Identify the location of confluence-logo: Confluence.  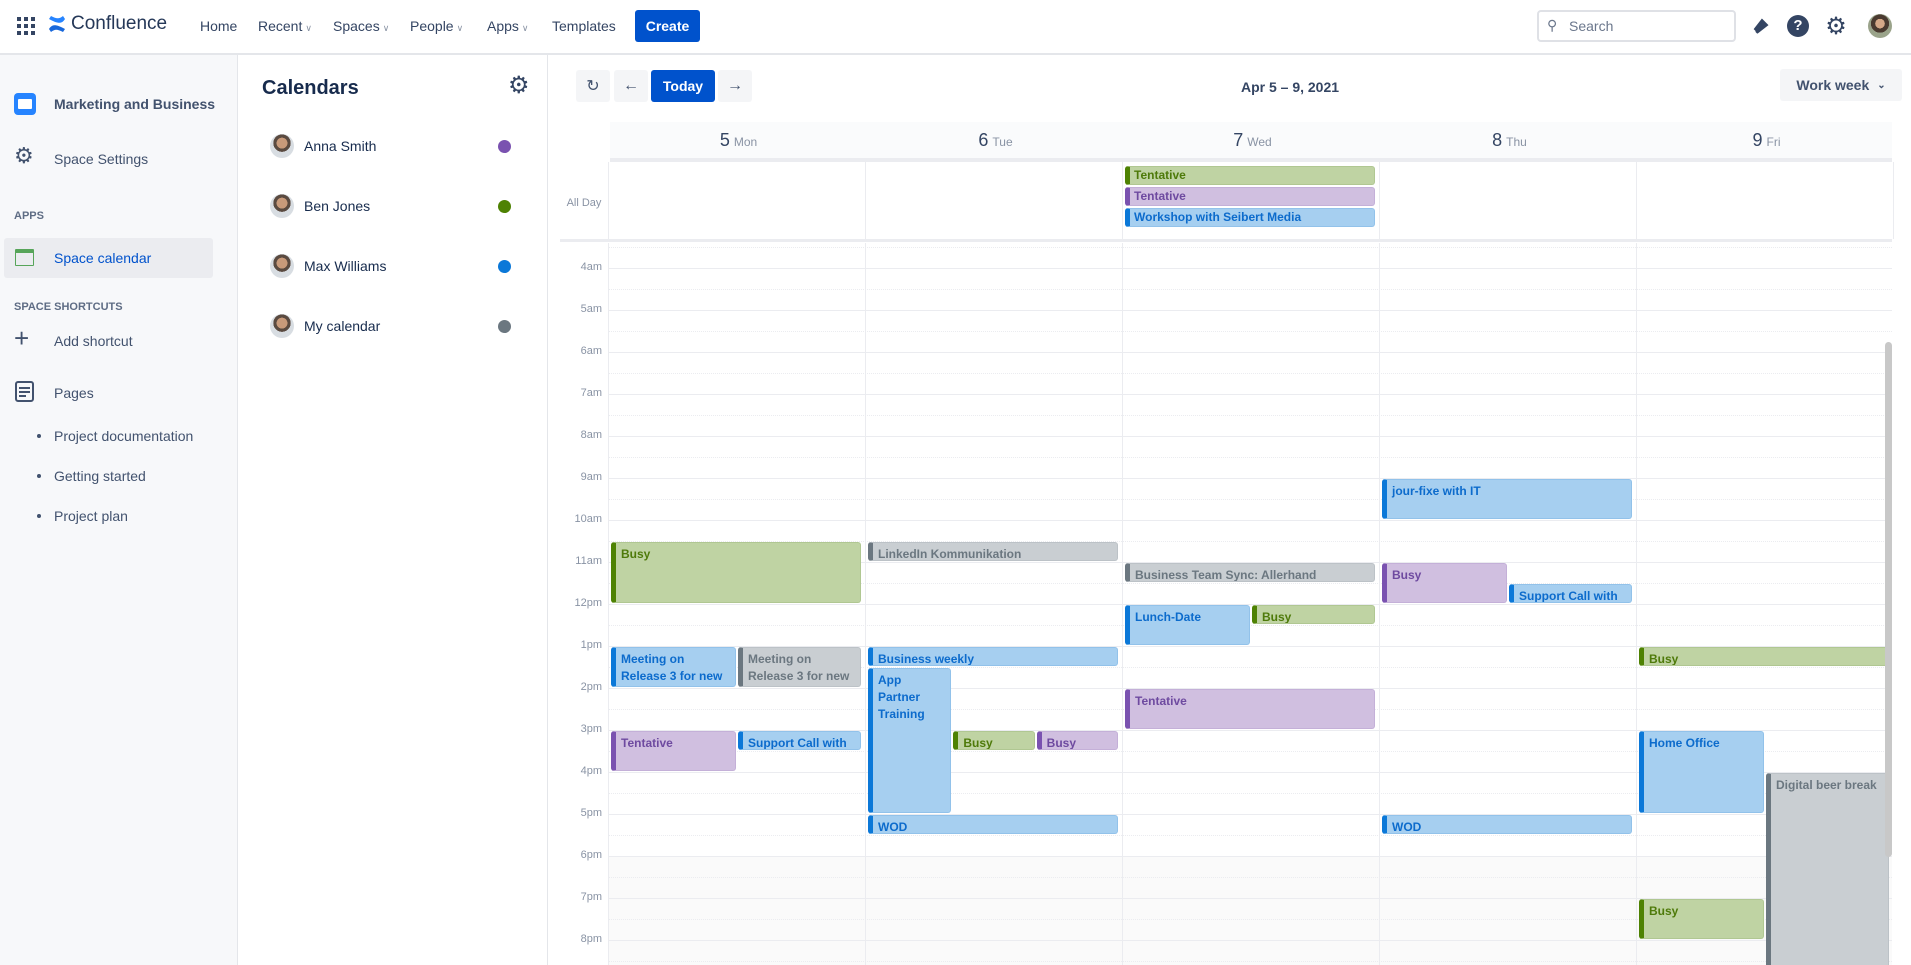
(107, 24).